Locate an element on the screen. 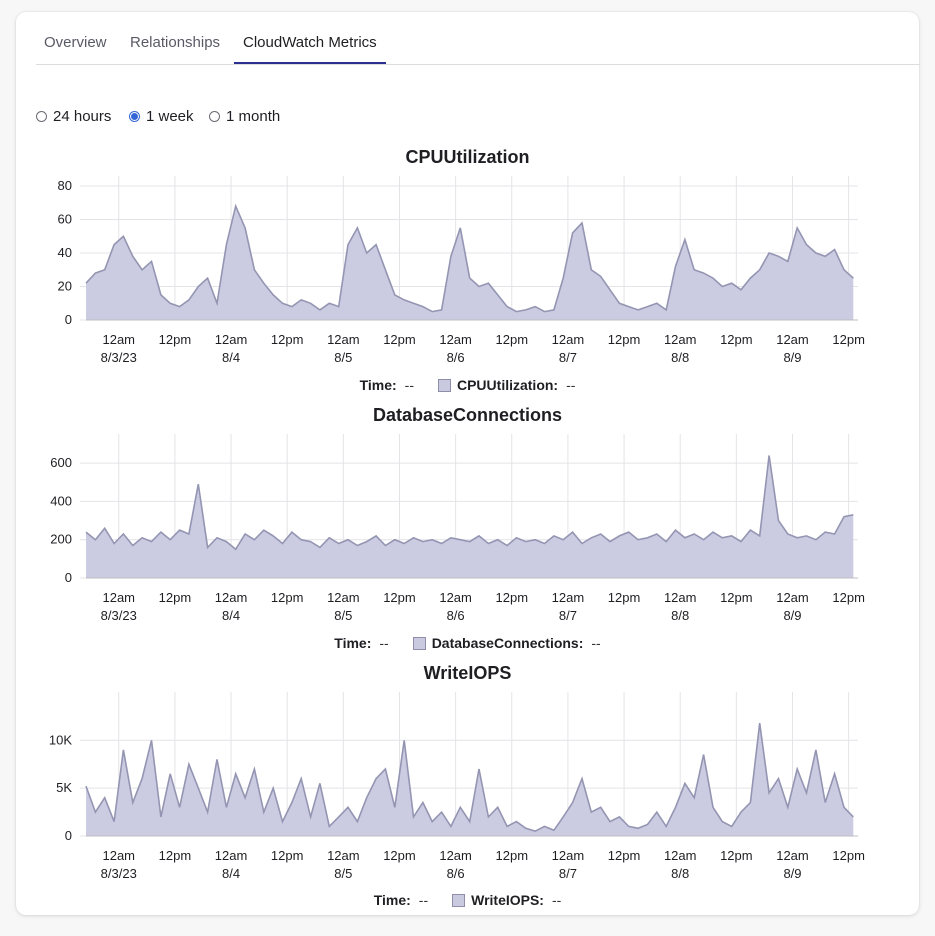  db-connections-chart-legend: Time: -- DatabaseConnections: -- is located at coordinates (467, 643).